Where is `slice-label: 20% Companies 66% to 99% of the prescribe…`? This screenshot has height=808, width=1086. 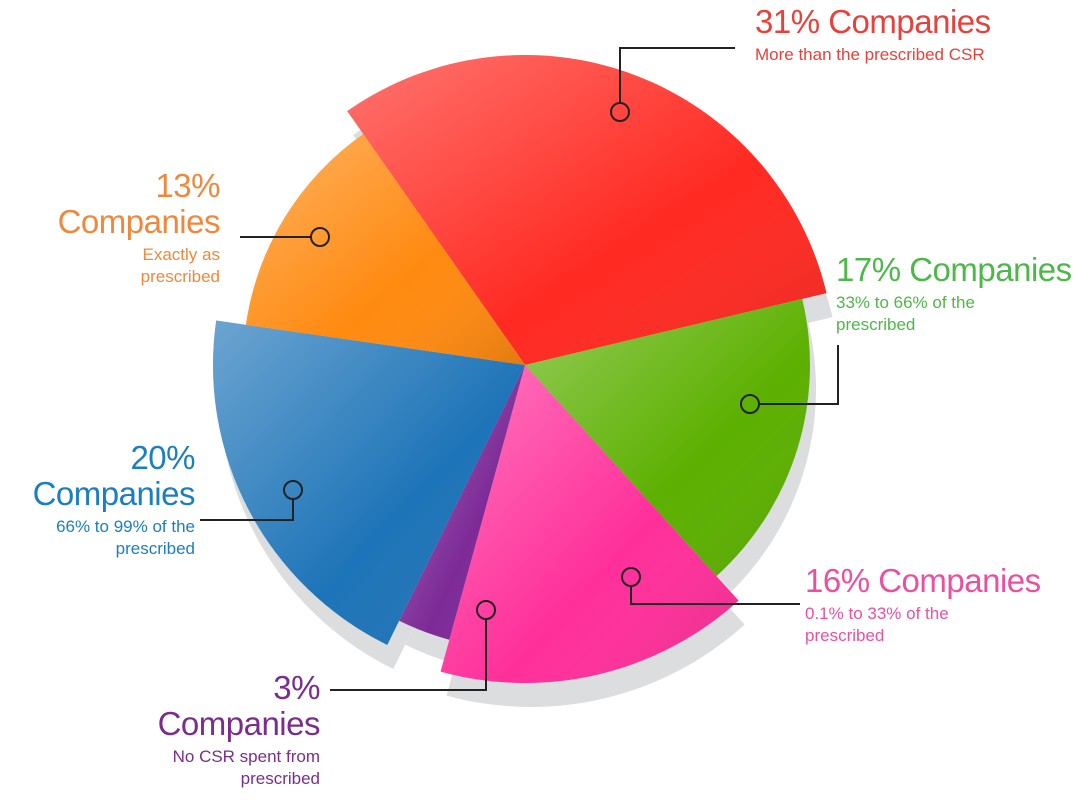
slice-label: 20% Companies 66% to 99% of the prescribe… is located at coordinates (98, 499).